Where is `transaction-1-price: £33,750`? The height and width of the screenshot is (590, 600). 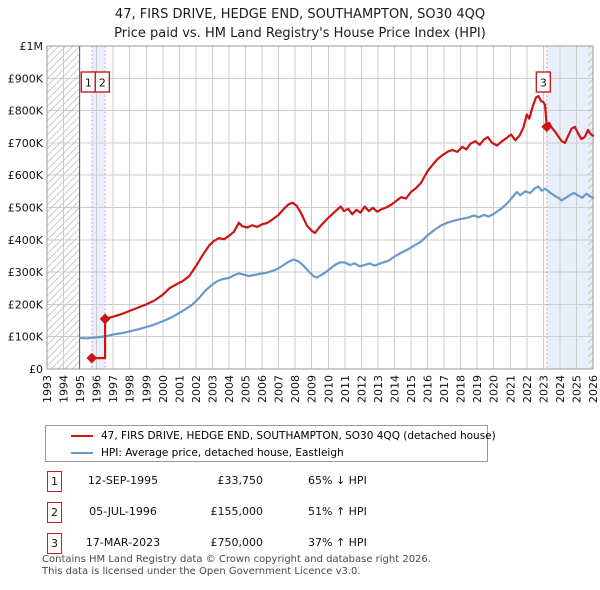
transaction-1-price: £33,750 is located at coordinates (240, 480).